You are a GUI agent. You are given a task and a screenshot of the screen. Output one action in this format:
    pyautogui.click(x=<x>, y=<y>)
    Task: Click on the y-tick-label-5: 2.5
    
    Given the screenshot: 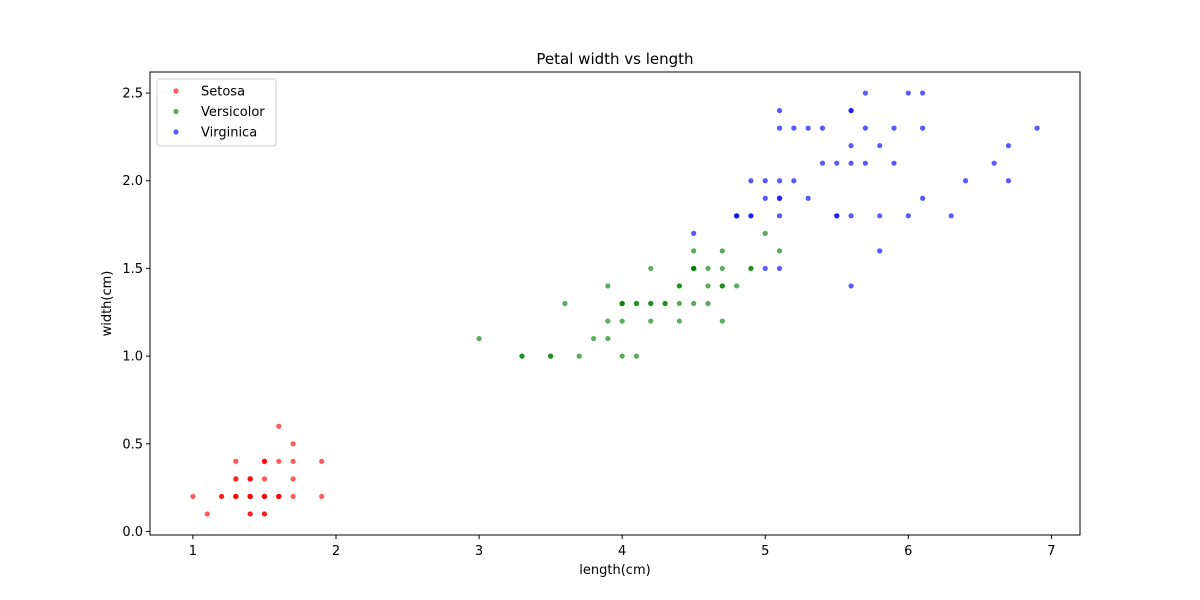 What is the action you would take?
    pyautogui.click(x=132, y=94)
    